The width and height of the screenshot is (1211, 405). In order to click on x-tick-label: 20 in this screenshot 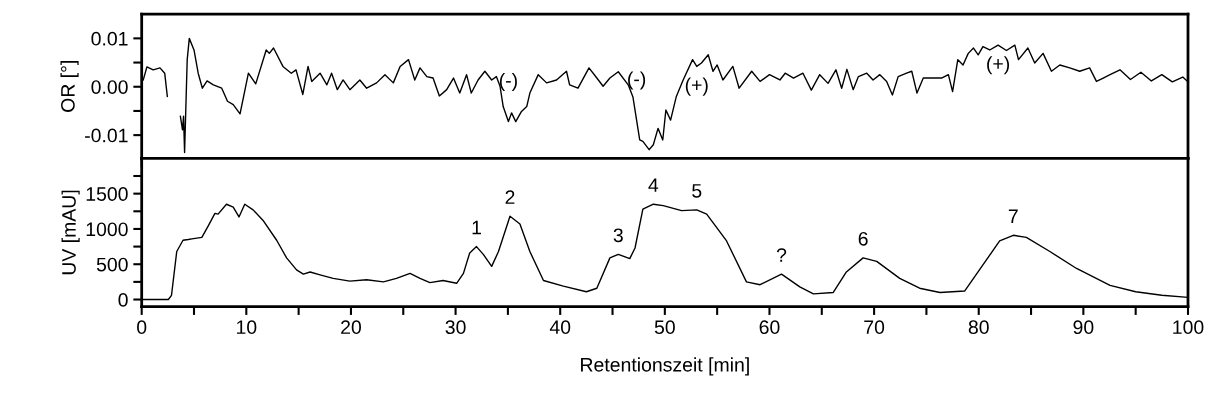, I will do `click(351, 327)`.